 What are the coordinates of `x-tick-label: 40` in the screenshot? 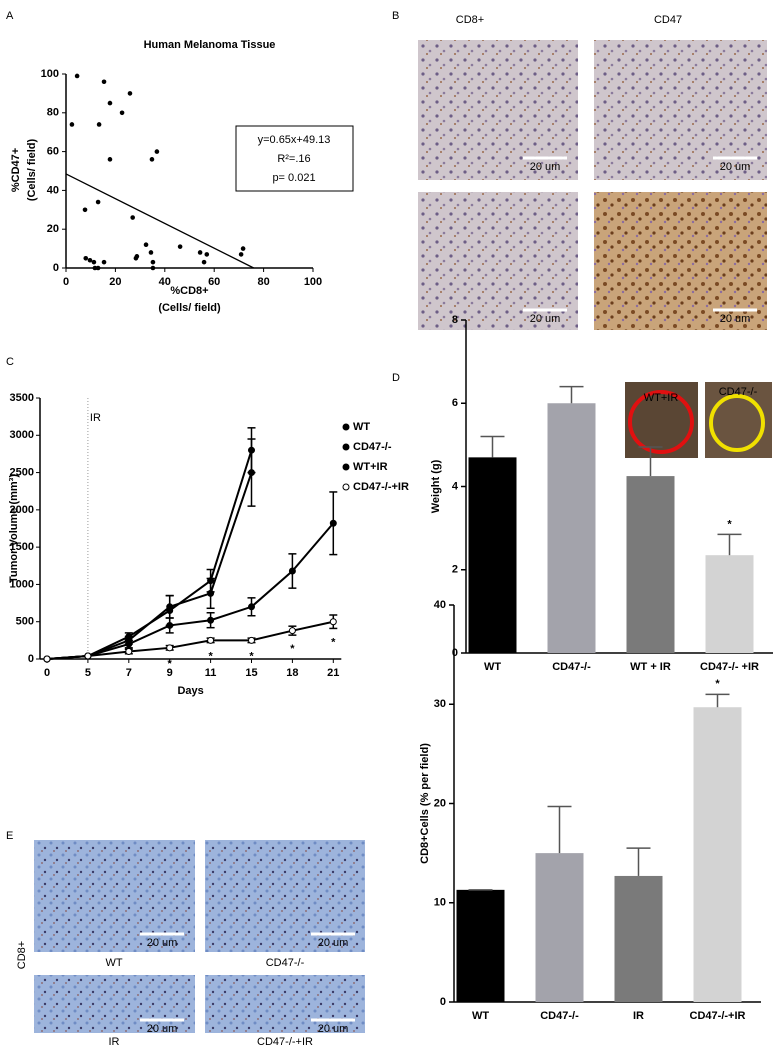 It's located at (165, 282).